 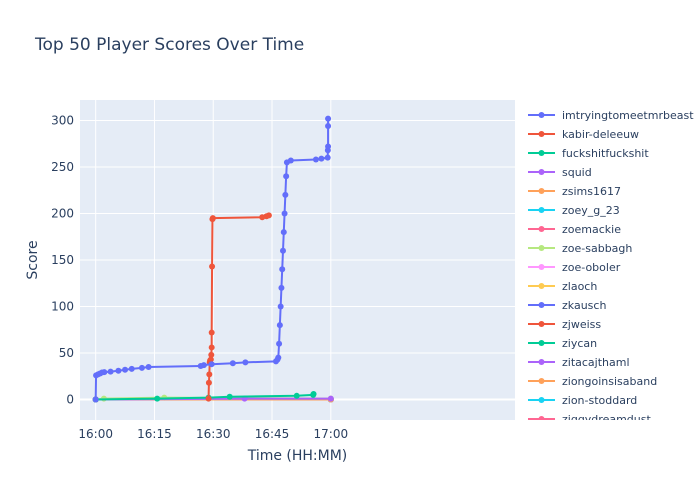 I want to click on y-tick-label: 150, so click(x=62, y=260).